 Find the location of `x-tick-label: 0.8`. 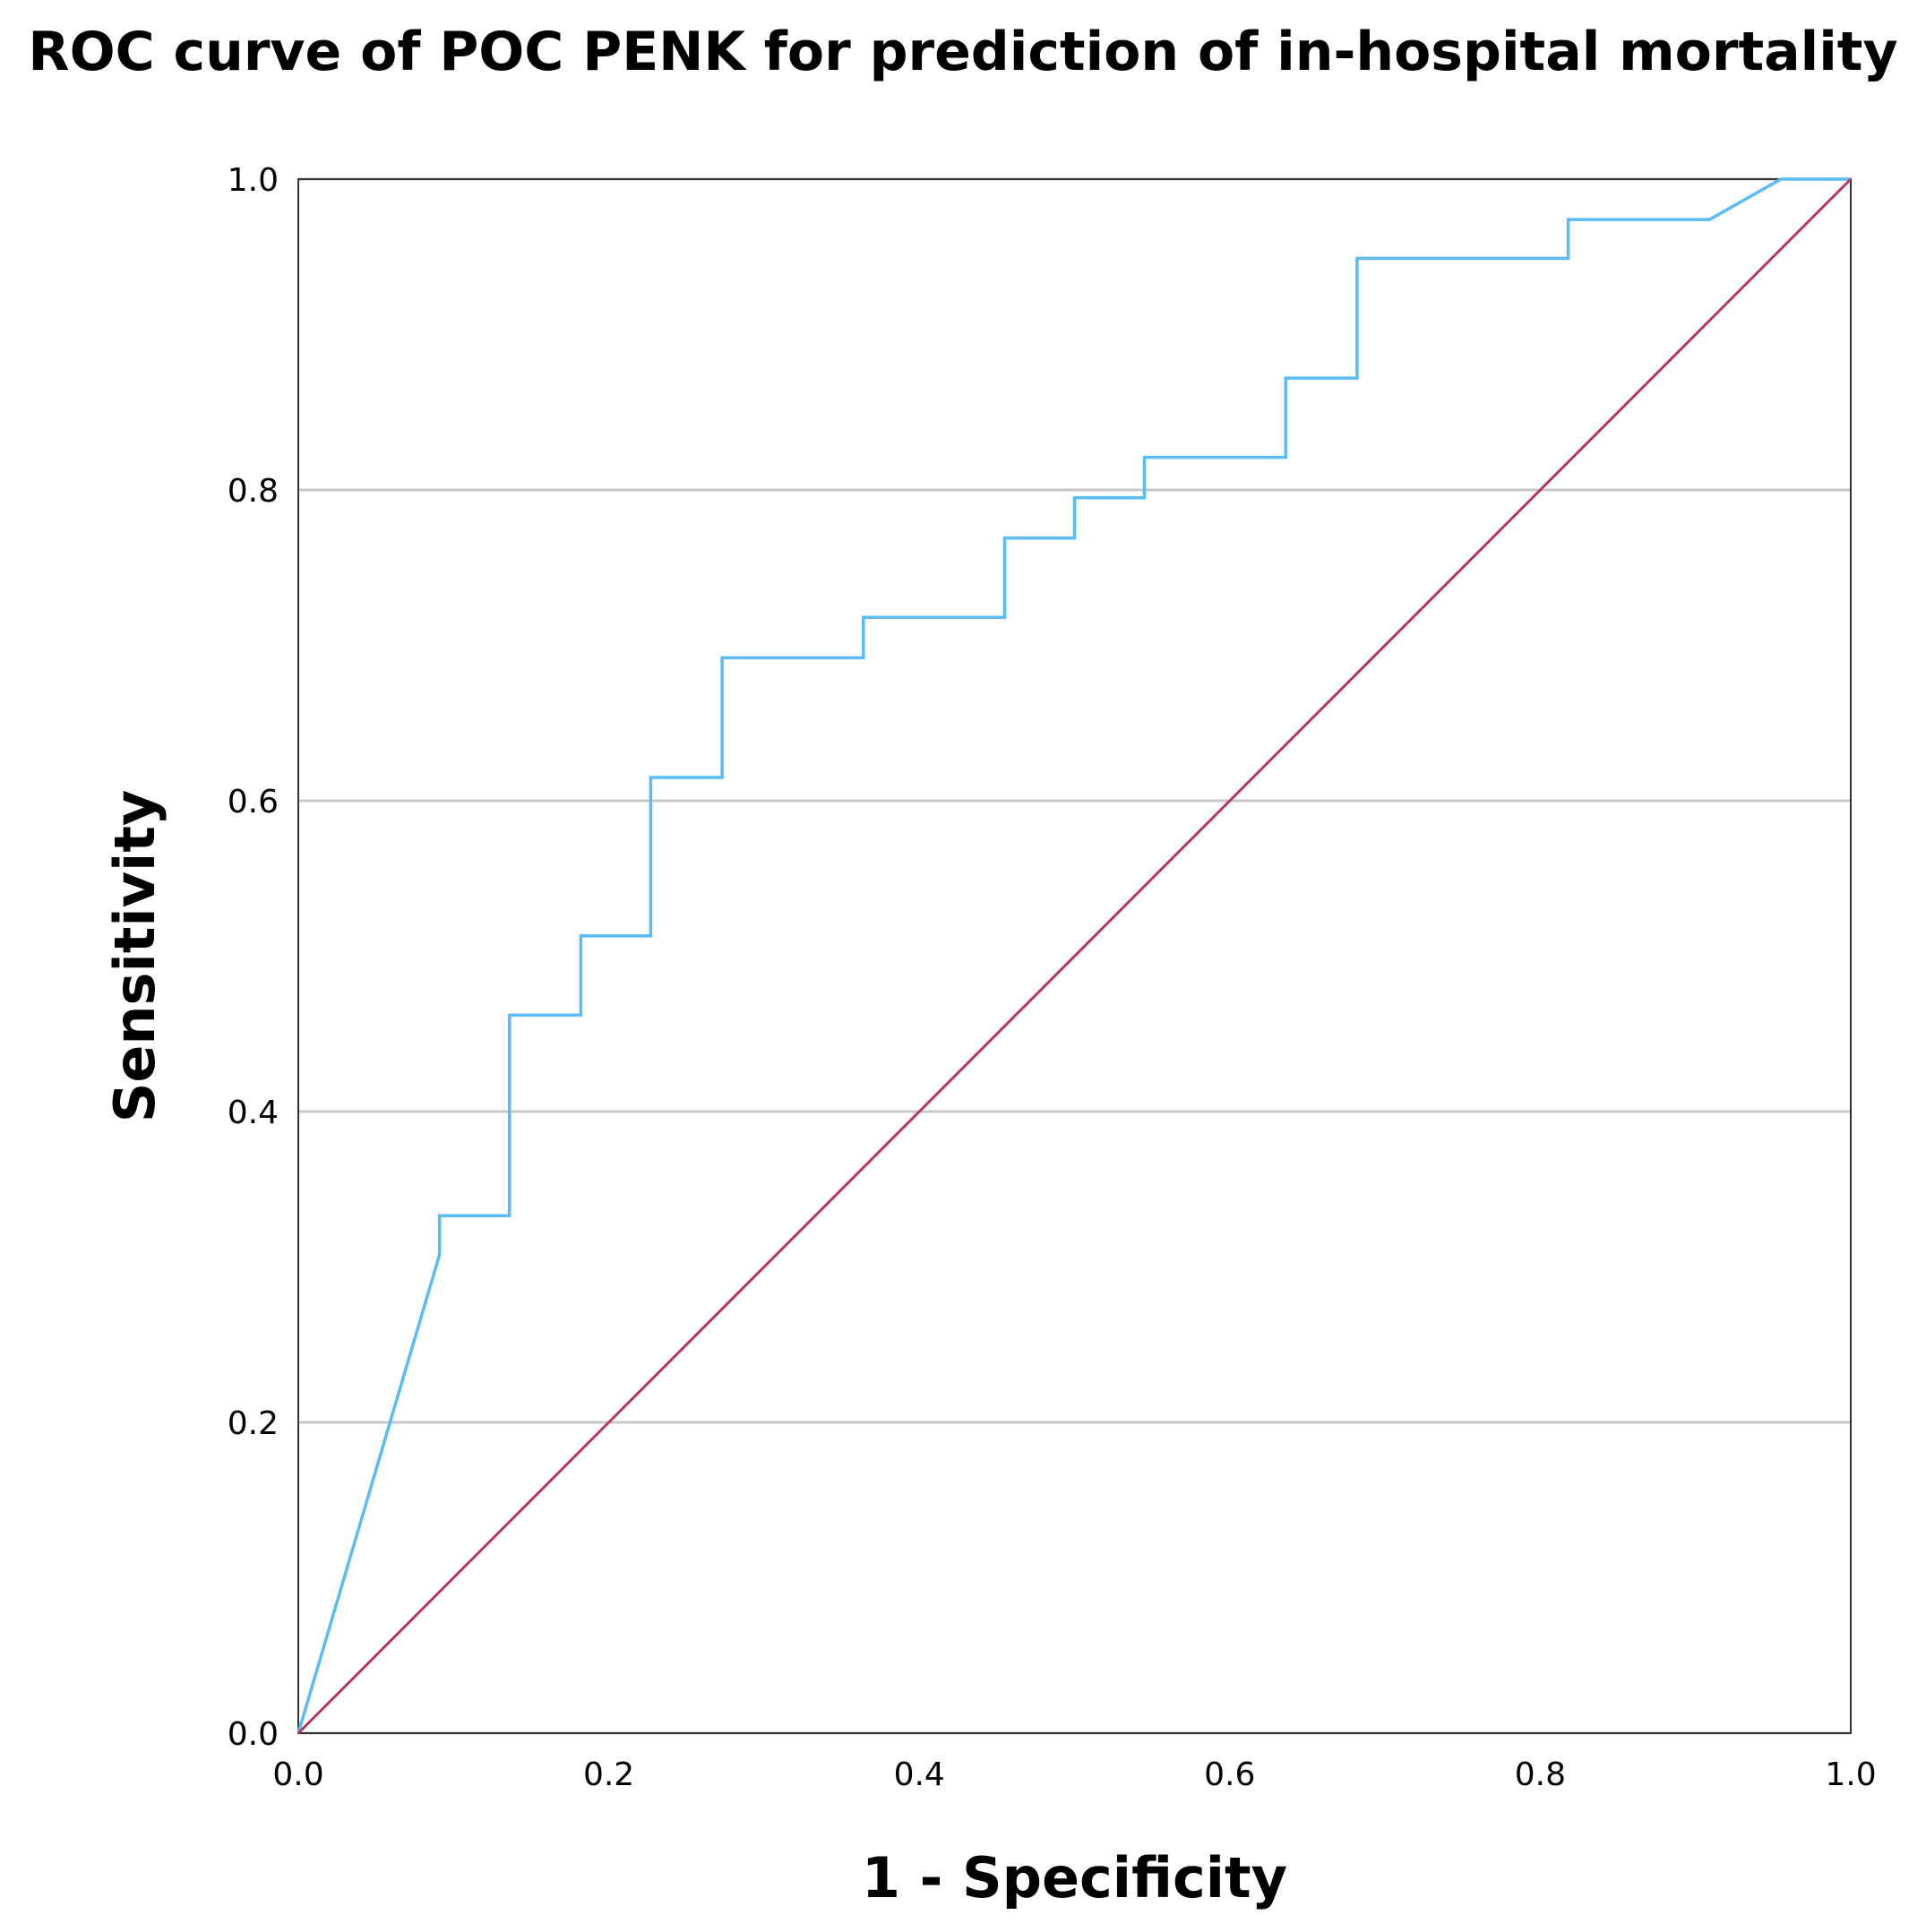

x-tick-label: 0.8 is located at coordinates (1540, 1774).